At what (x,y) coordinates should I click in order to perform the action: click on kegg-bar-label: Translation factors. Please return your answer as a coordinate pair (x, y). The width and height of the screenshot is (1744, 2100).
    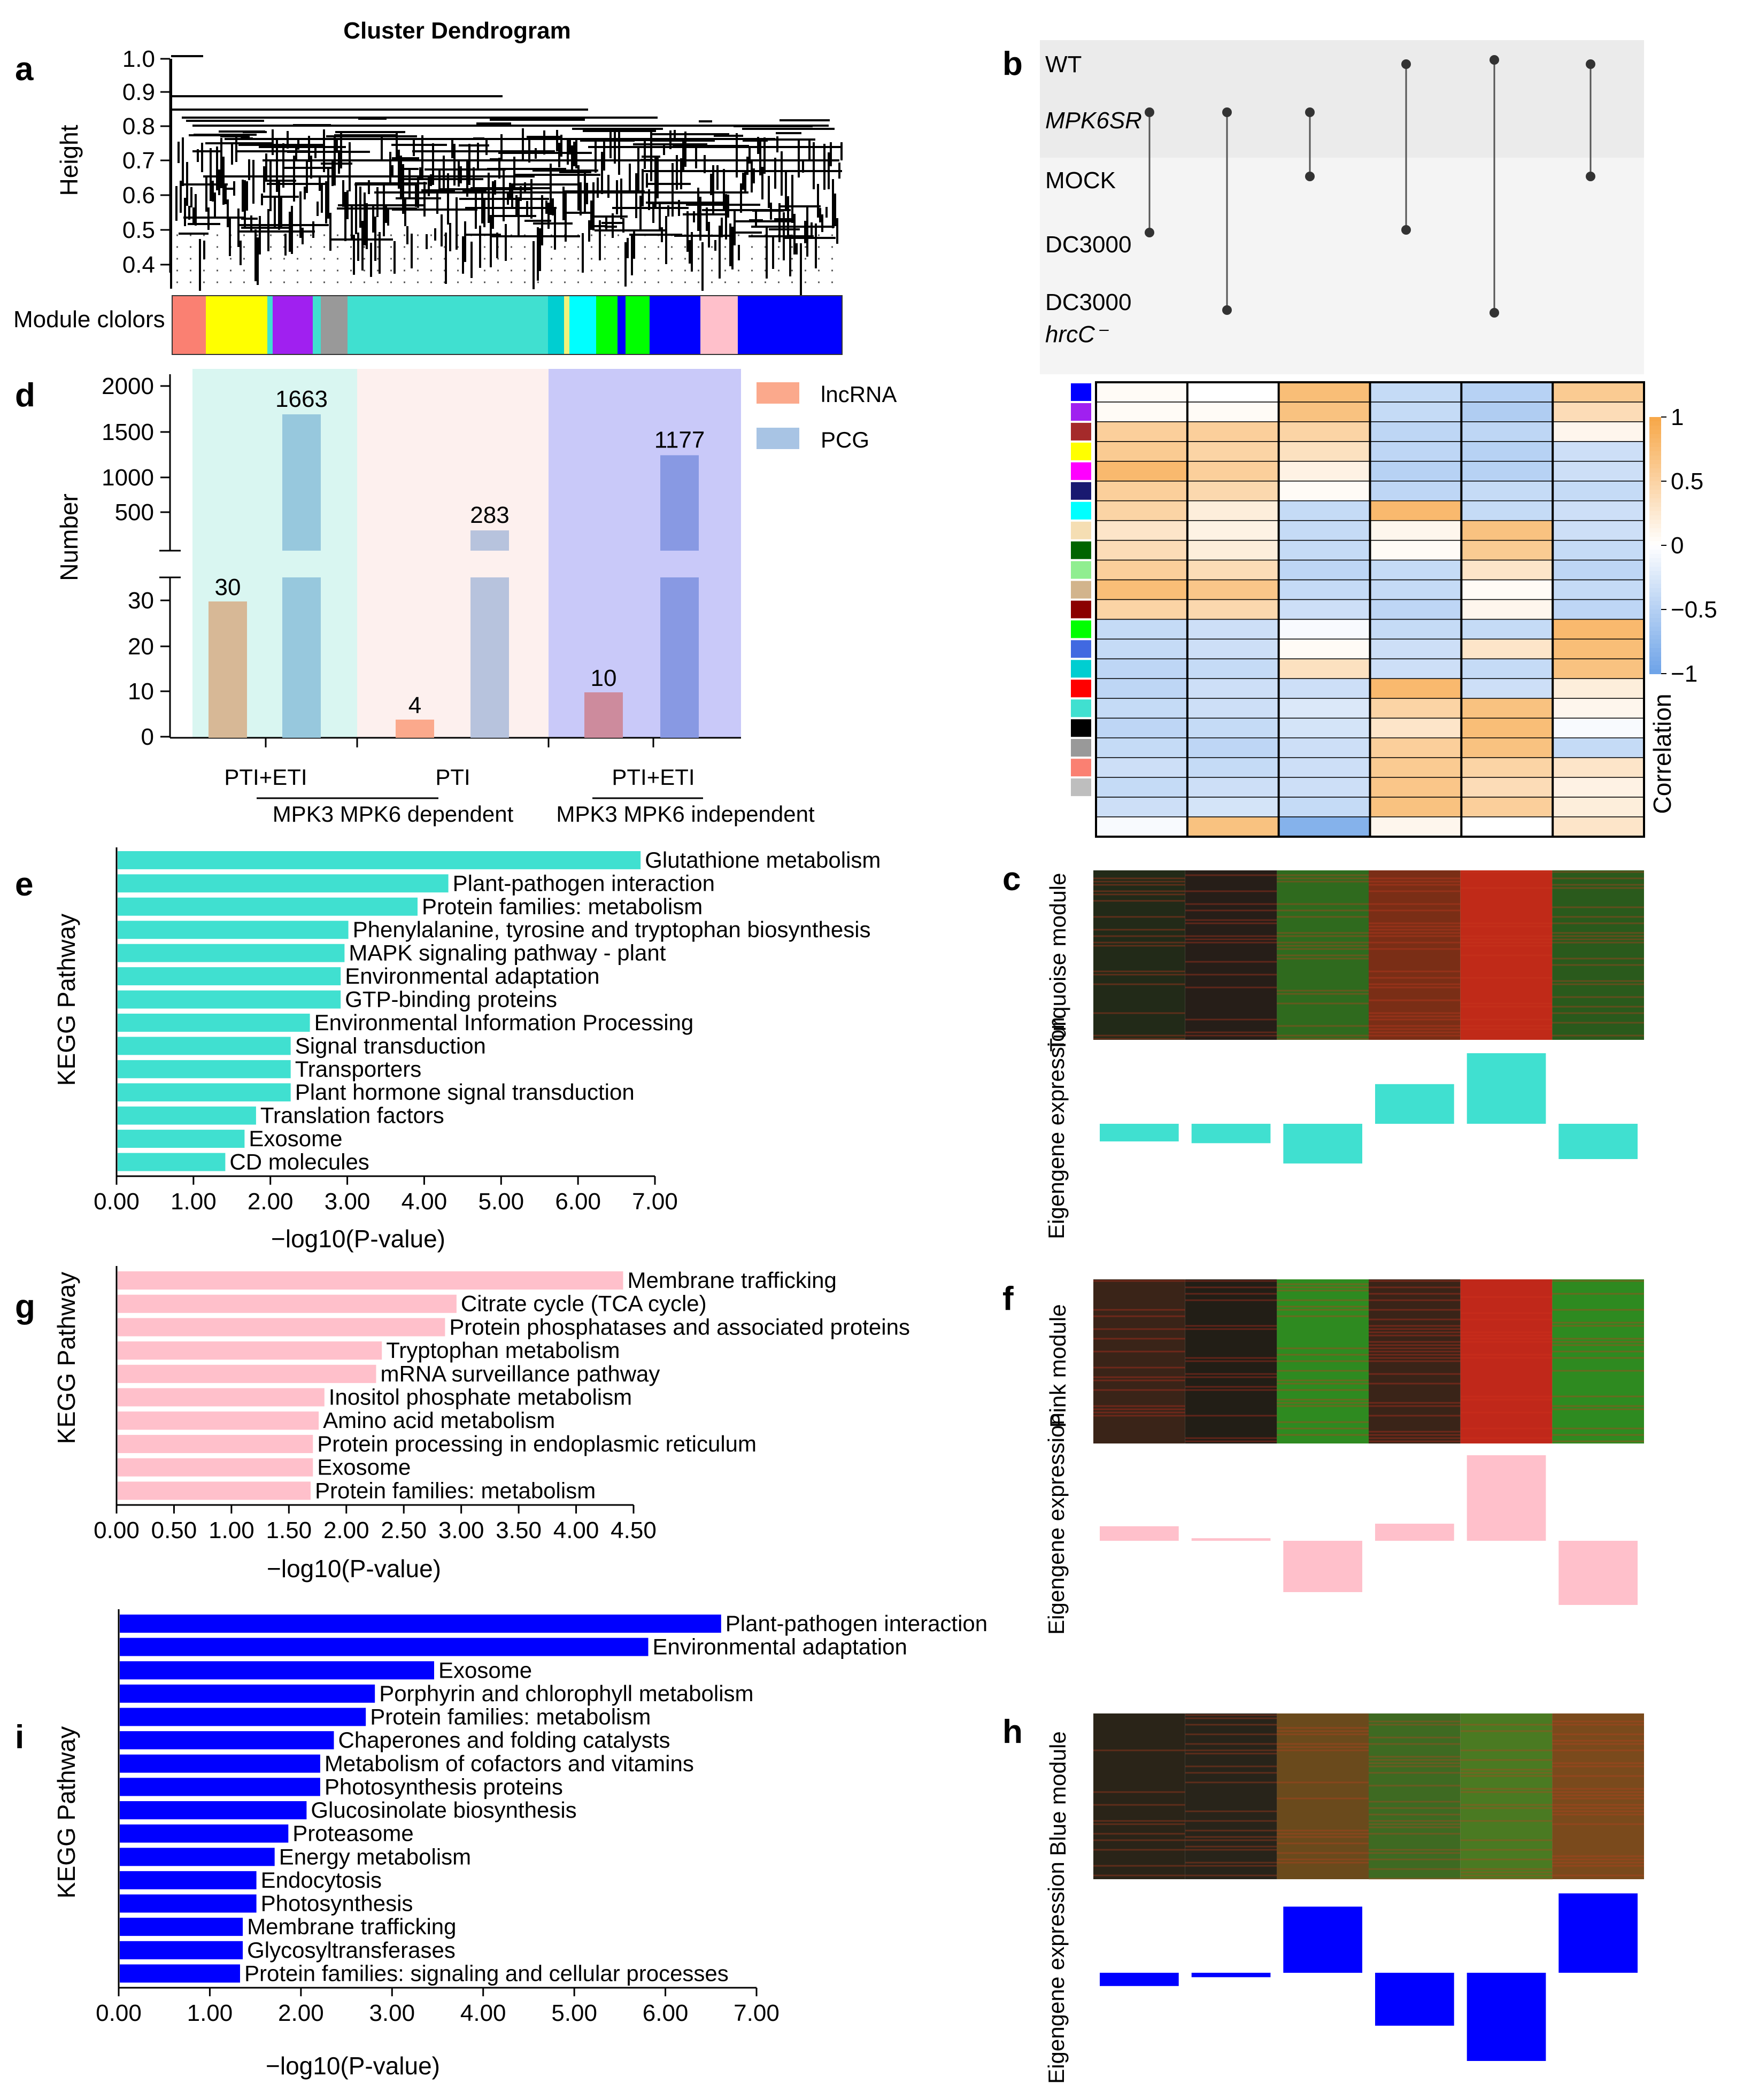
    Looking at the image, I should click on (352, 1115).